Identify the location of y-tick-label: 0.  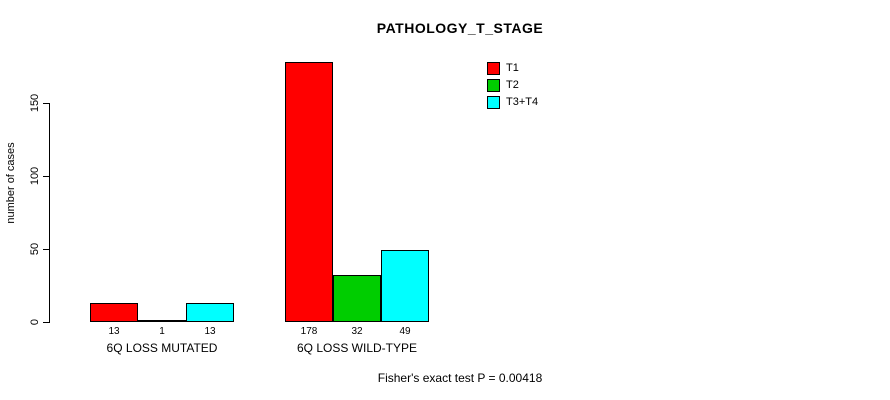
(35, 322).